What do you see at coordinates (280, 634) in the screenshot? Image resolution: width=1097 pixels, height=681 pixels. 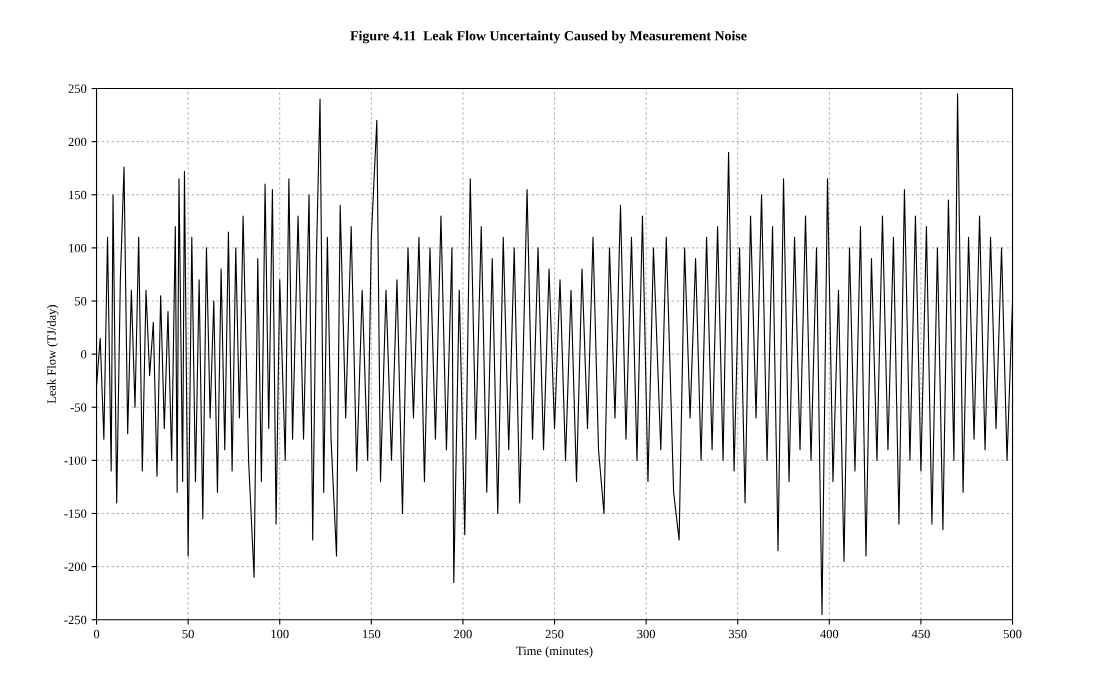 I see `x-tick-label: 100` at bounding box center [280, 634].